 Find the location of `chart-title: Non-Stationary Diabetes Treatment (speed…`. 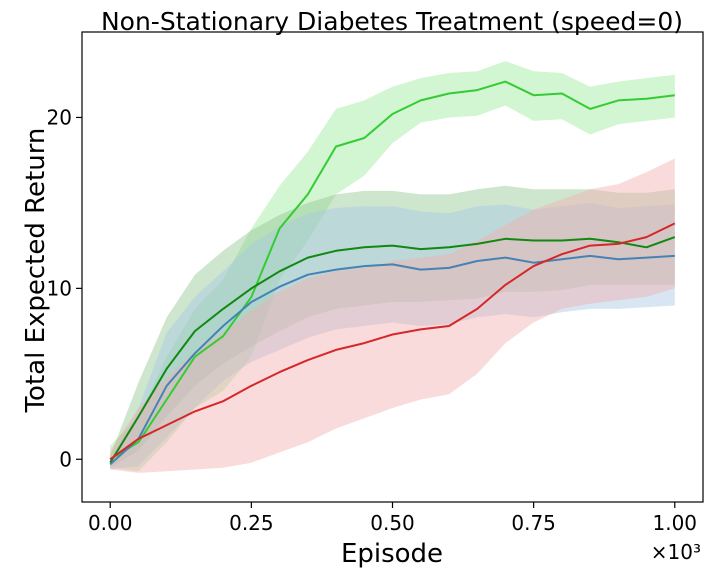

chart-title: Non-Stationary Diabetes Treatment (speed… is located at coordinates (392, 21).